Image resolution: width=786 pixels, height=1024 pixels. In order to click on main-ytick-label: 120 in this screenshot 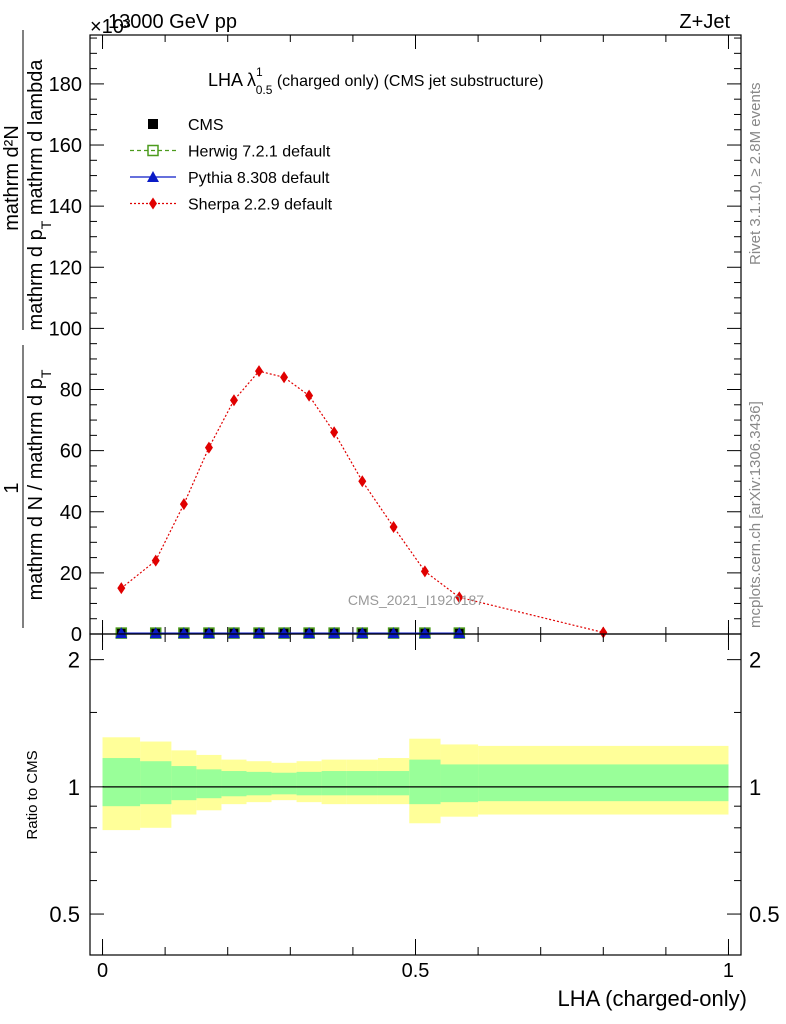, I will do `click(65, 268)`.